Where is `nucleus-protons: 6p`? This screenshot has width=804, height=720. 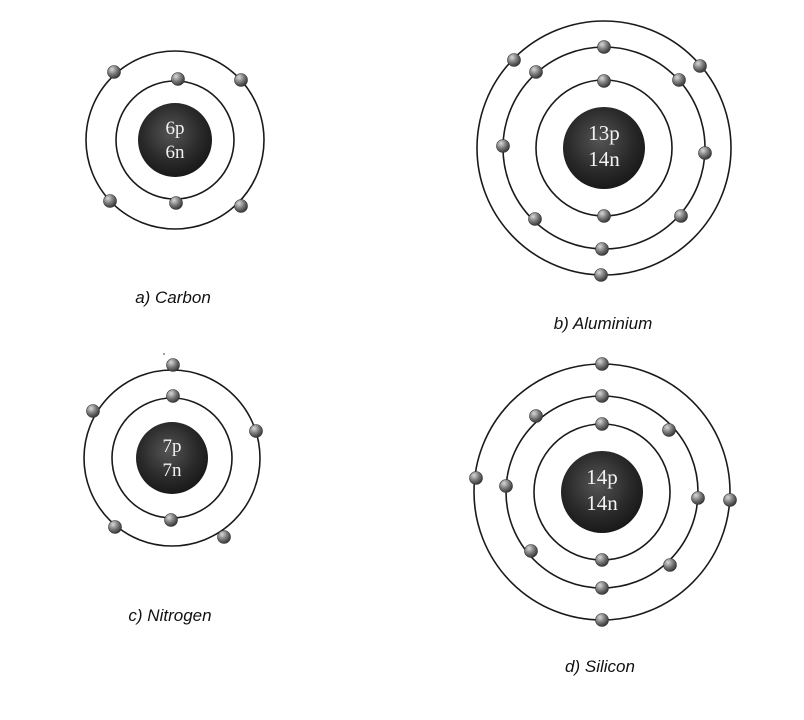
nucleus-protons: 6p is located at coordinates (175, 128).